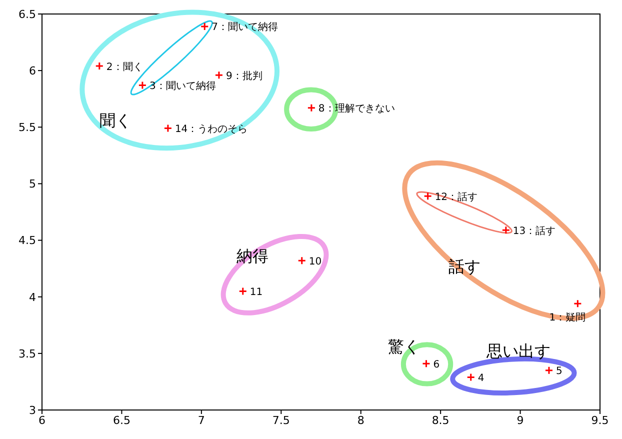 Image resolution: width=622 pixels, height=439 pixels. I want to click on annotation: 7：聞いて納得, so click(245, 27).